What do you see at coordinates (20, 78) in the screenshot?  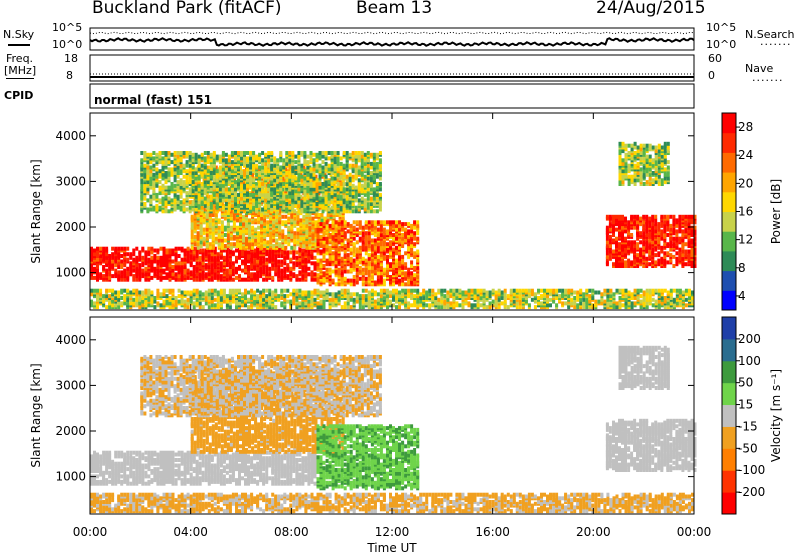 I see `freq-underline` at bounding box center [20, 78].